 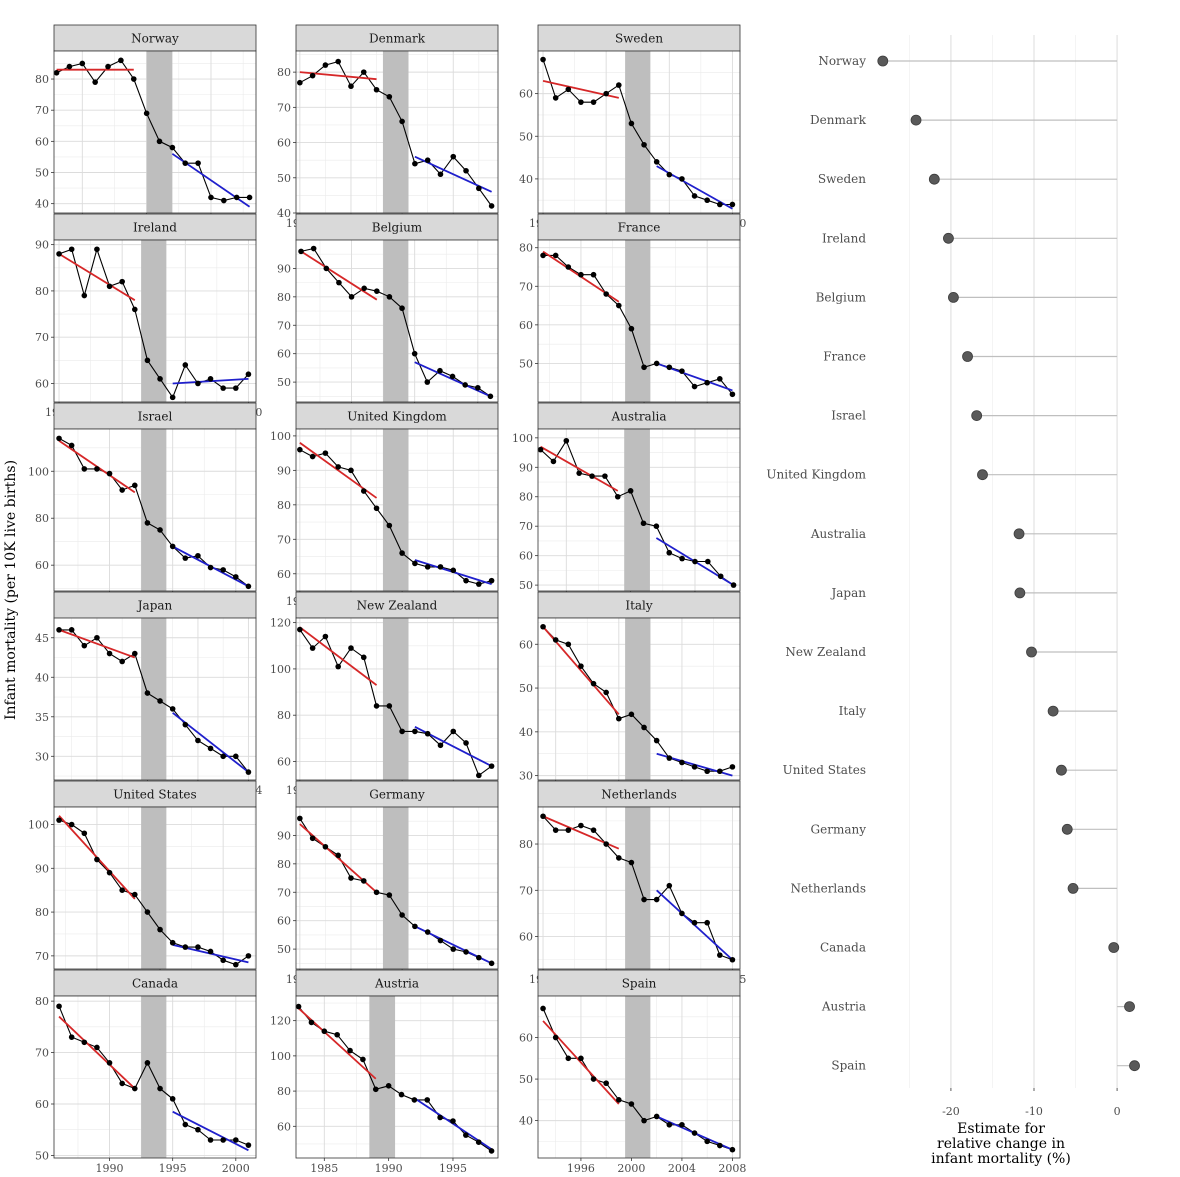 What do you see at coordinates (284, 1126) in the screenshot?
I see `y-tick-label: 60` at bounding box center [284, 1126].